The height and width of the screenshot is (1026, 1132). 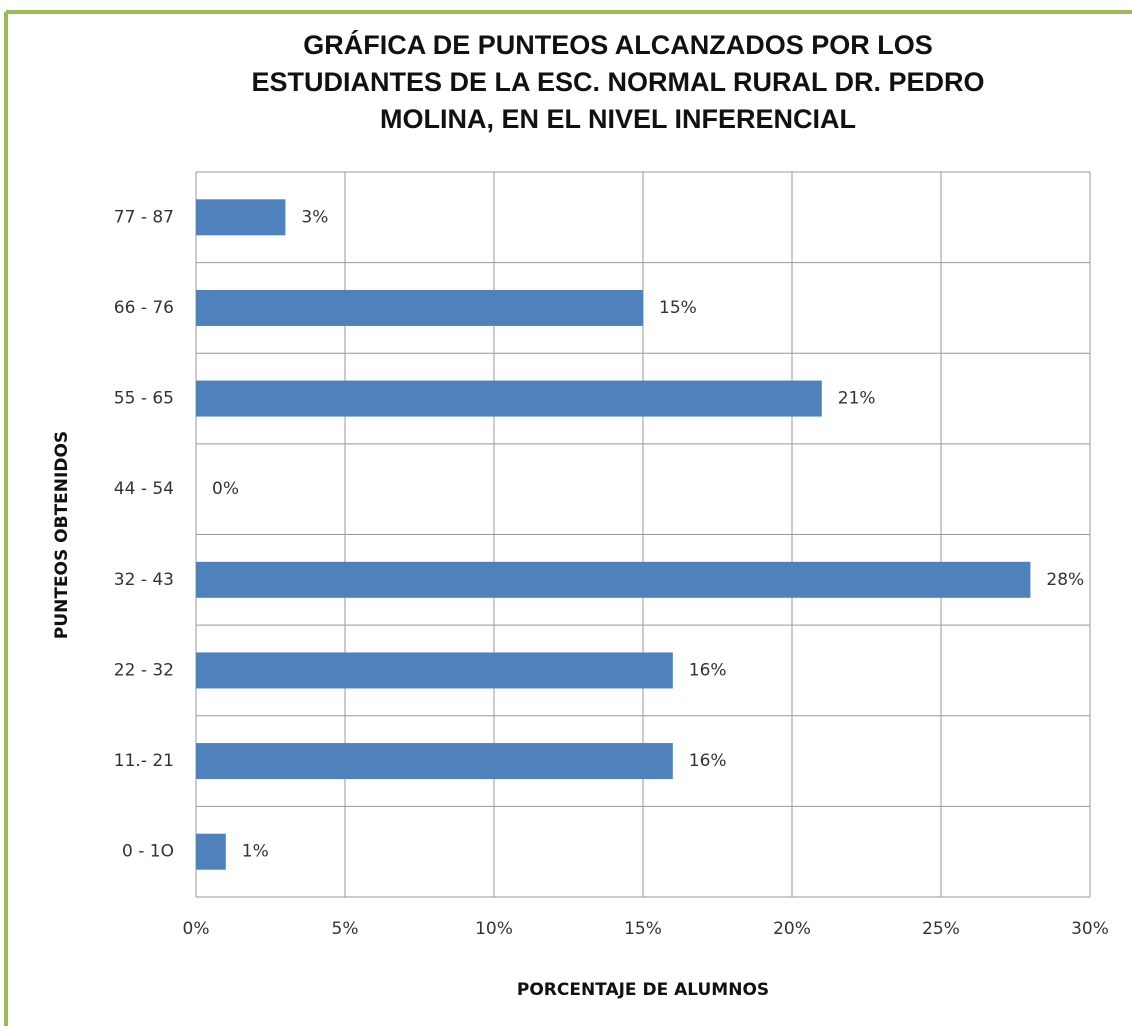 What do you see at coordinates (792, 929) in the screenshot?
I see `x-tick-label: 20%` at bounding box center [792, 929].